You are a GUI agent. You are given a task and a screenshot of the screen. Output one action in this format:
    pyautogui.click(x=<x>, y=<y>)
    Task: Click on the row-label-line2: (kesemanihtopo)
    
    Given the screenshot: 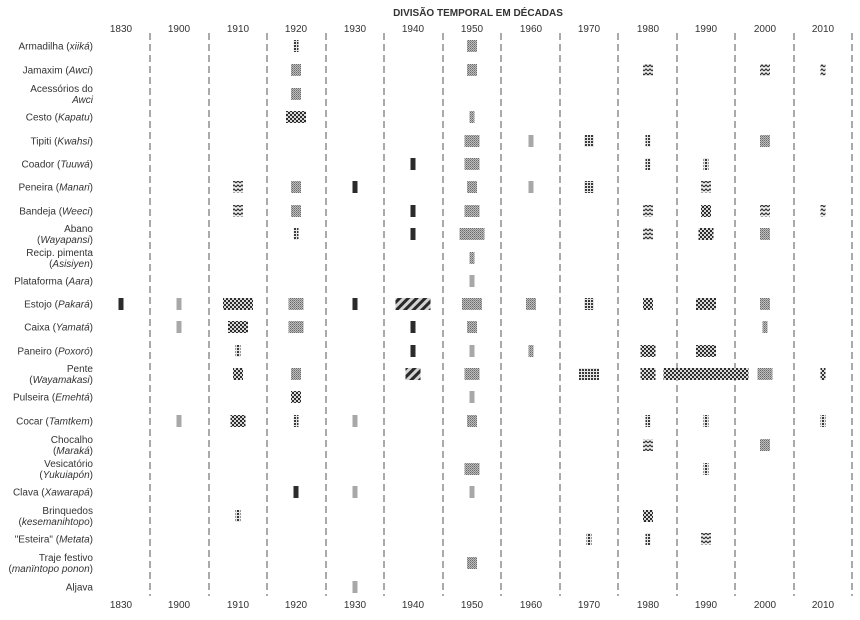 What is the action you would take?
    pyautogui.click(x=55, y=522)
    